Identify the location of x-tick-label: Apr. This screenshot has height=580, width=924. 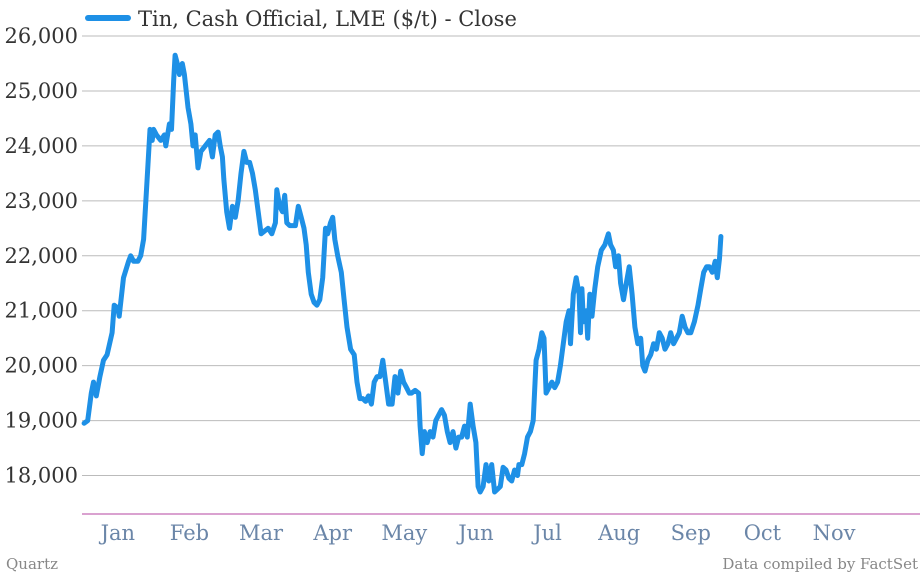
(332, 533).